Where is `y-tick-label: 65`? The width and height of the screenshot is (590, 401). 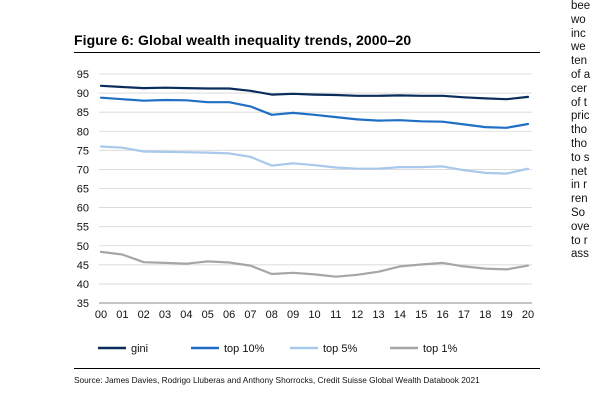 y-tick-label: 65 is located at coordinates (83, 190).